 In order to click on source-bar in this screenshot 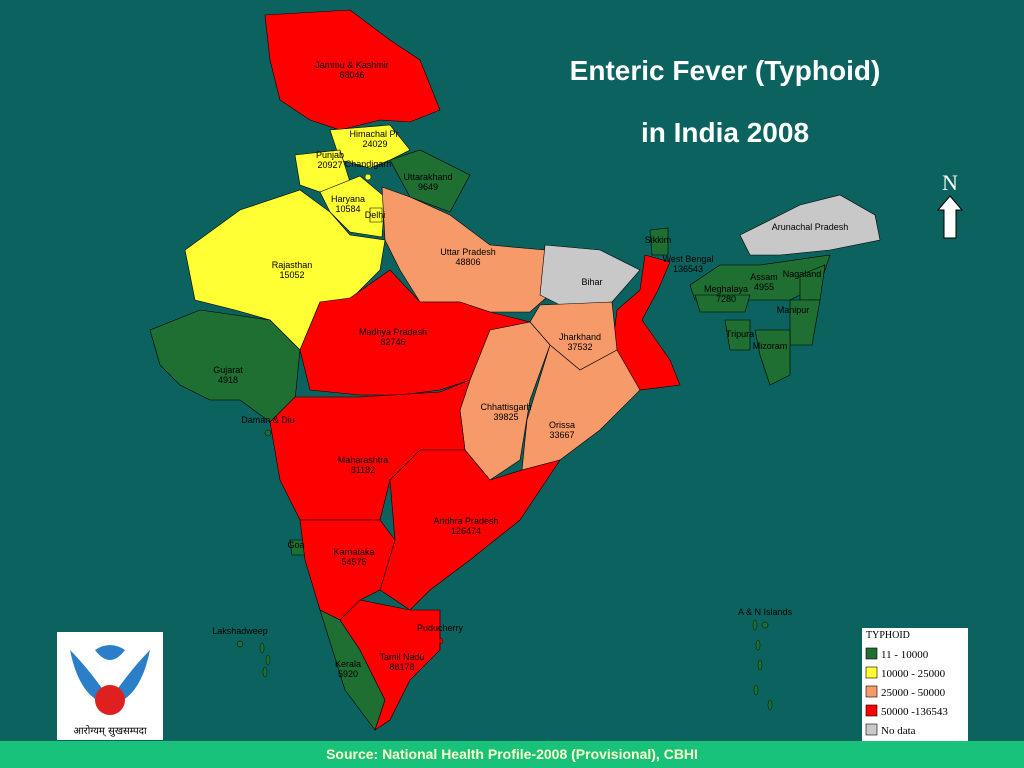, I will do `click(512, 754)`.